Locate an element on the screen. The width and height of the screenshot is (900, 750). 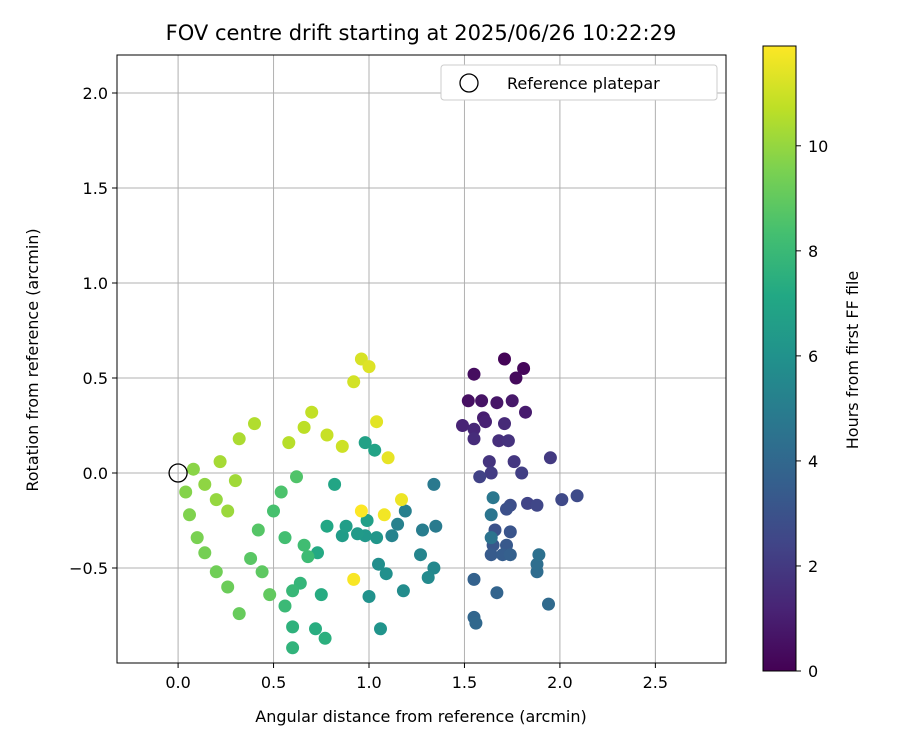
x-tick-label: 0.0 is located at coordinates (177, 682).